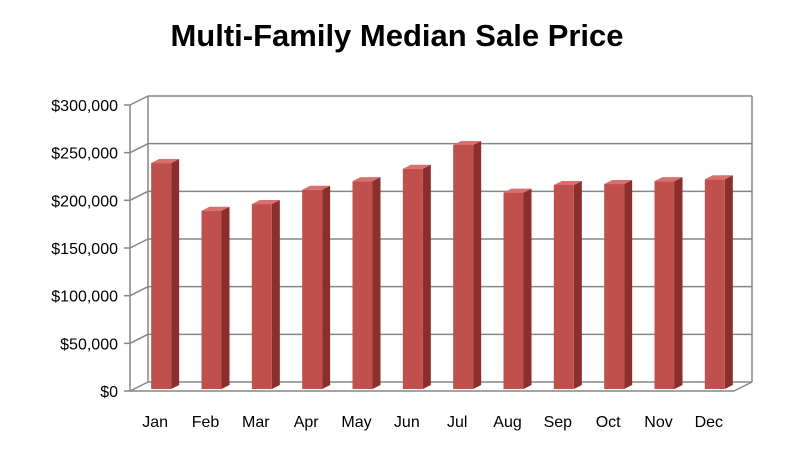 The width and height of the screenshot is (794, 449). Describe the element at coordinates (407, 422) in the screenshot. I see `x-tick-label: Jun` at that location.